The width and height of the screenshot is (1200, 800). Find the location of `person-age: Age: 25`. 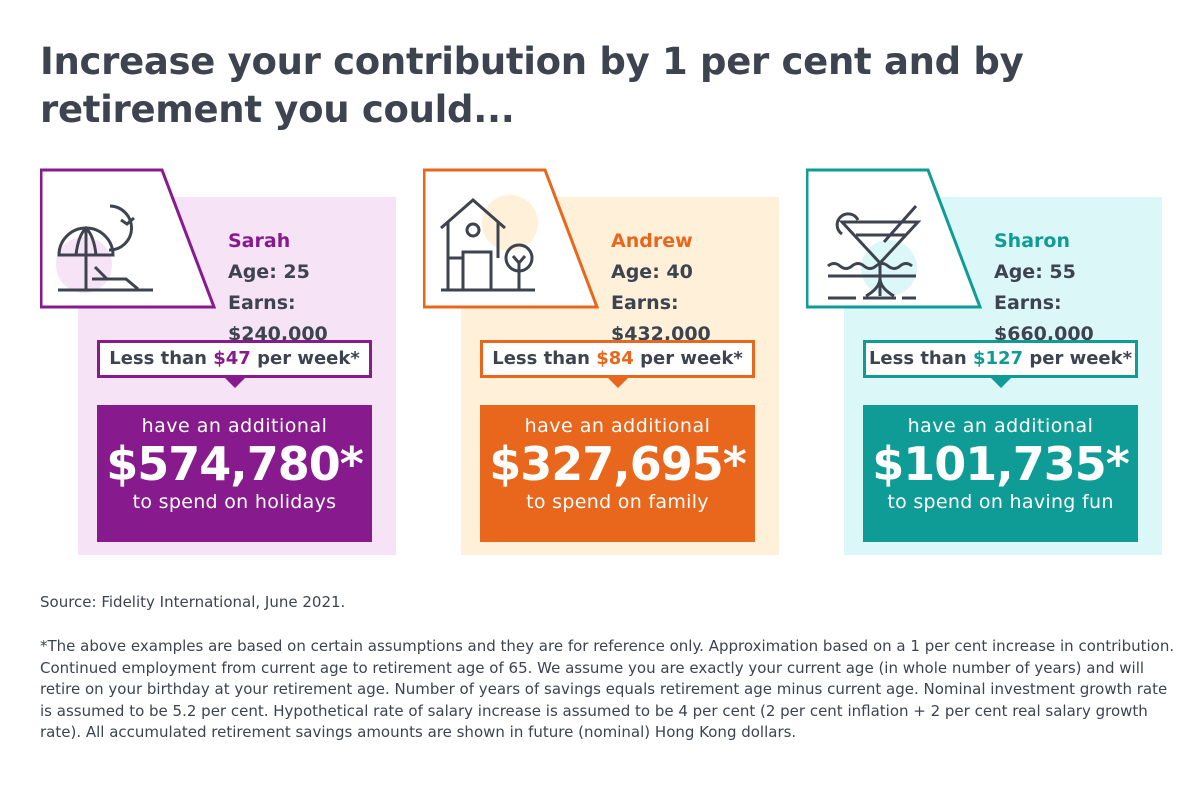

person-age: Age: 25 is located at coordinates (269, 272).